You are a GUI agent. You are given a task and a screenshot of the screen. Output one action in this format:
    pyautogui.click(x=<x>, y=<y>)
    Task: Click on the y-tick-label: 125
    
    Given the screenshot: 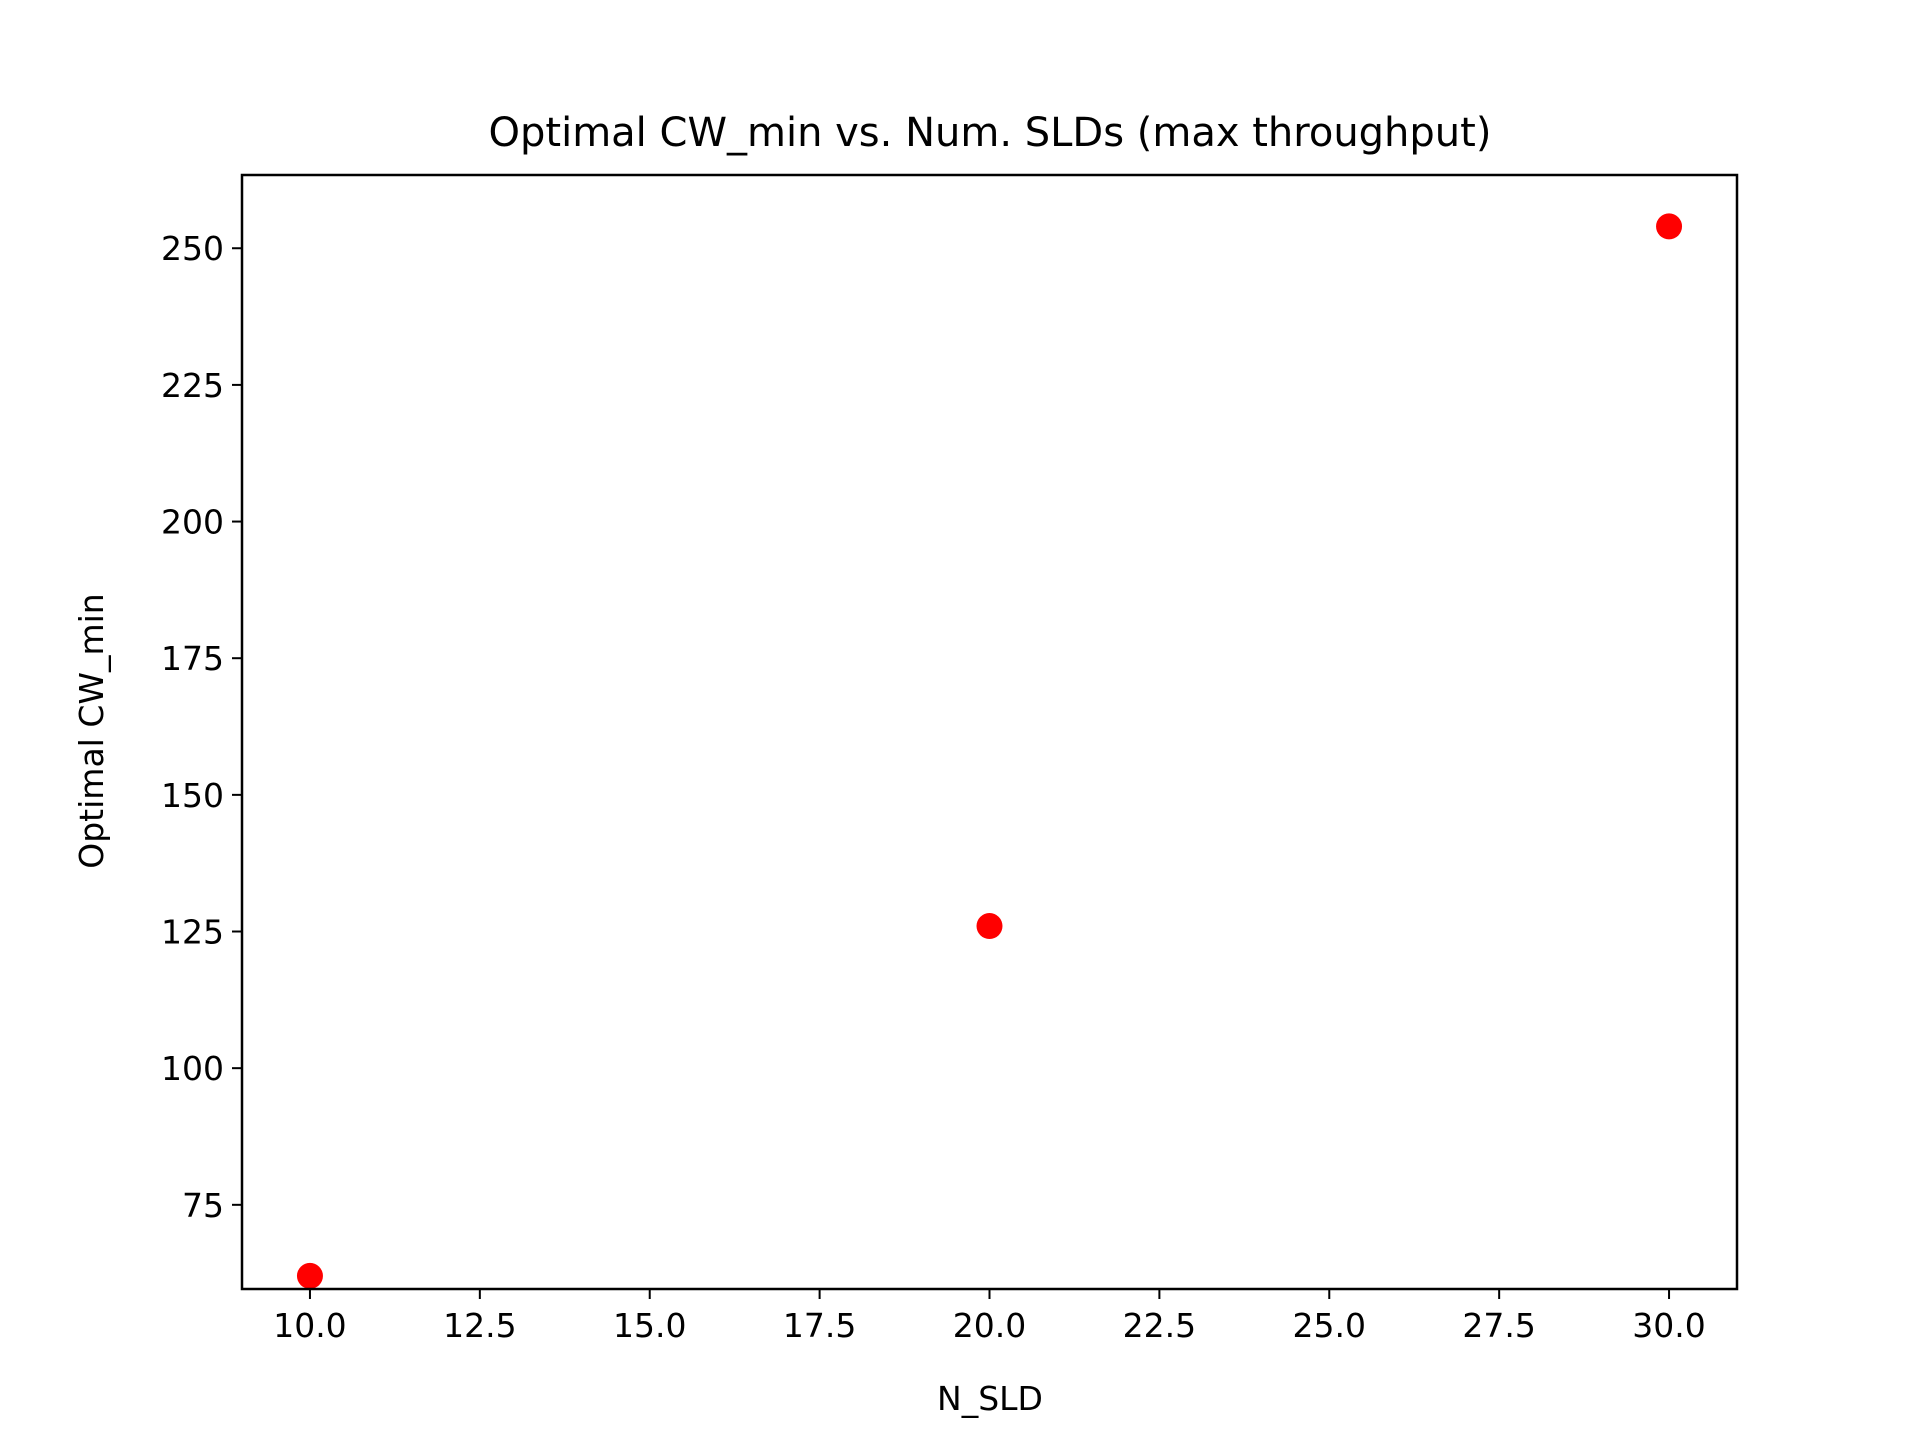 What is the action you would take?
    pyautogui.click(x=192, y=932)
    